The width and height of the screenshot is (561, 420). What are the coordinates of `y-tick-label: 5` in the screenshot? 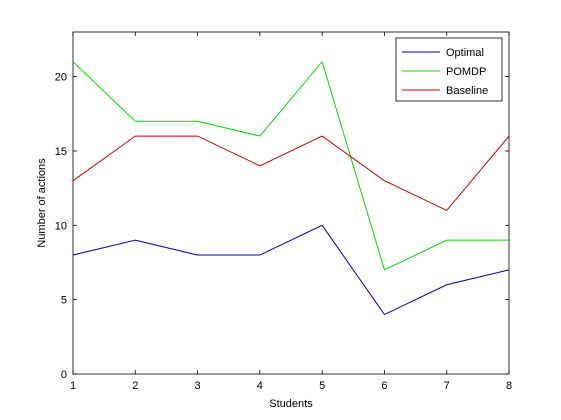 It's located at (64, 301).